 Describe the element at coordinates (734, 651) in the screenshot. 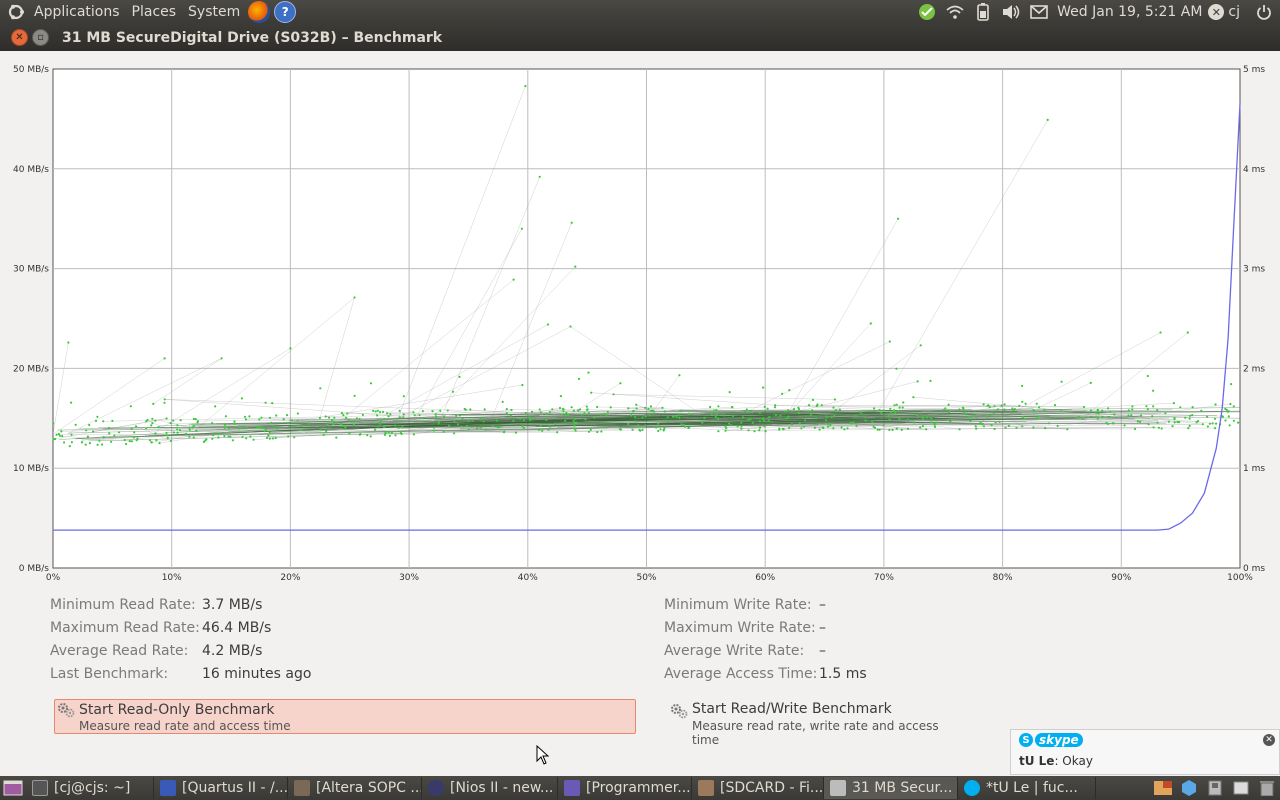

I see `avg-write-rate-label: Average Write Rate:` at that location.